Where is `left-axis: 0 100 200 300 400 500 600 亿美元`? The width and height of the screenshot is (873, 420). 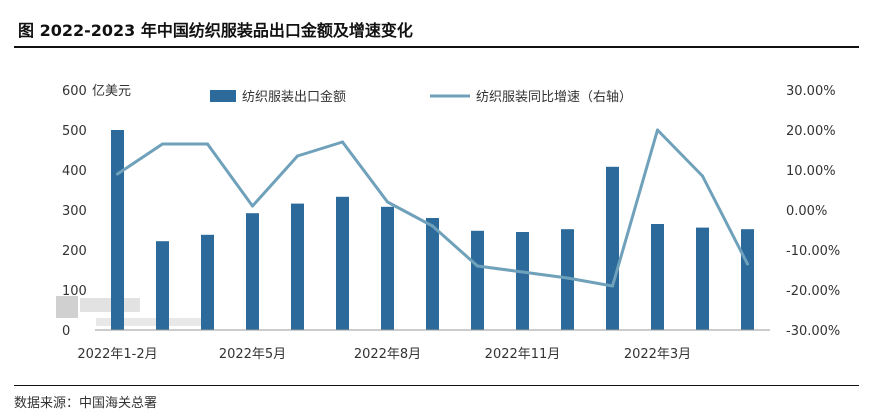
left-axis: 0 100 200 300 400 500 600 亿美元 is located at coordinates (96, 211).